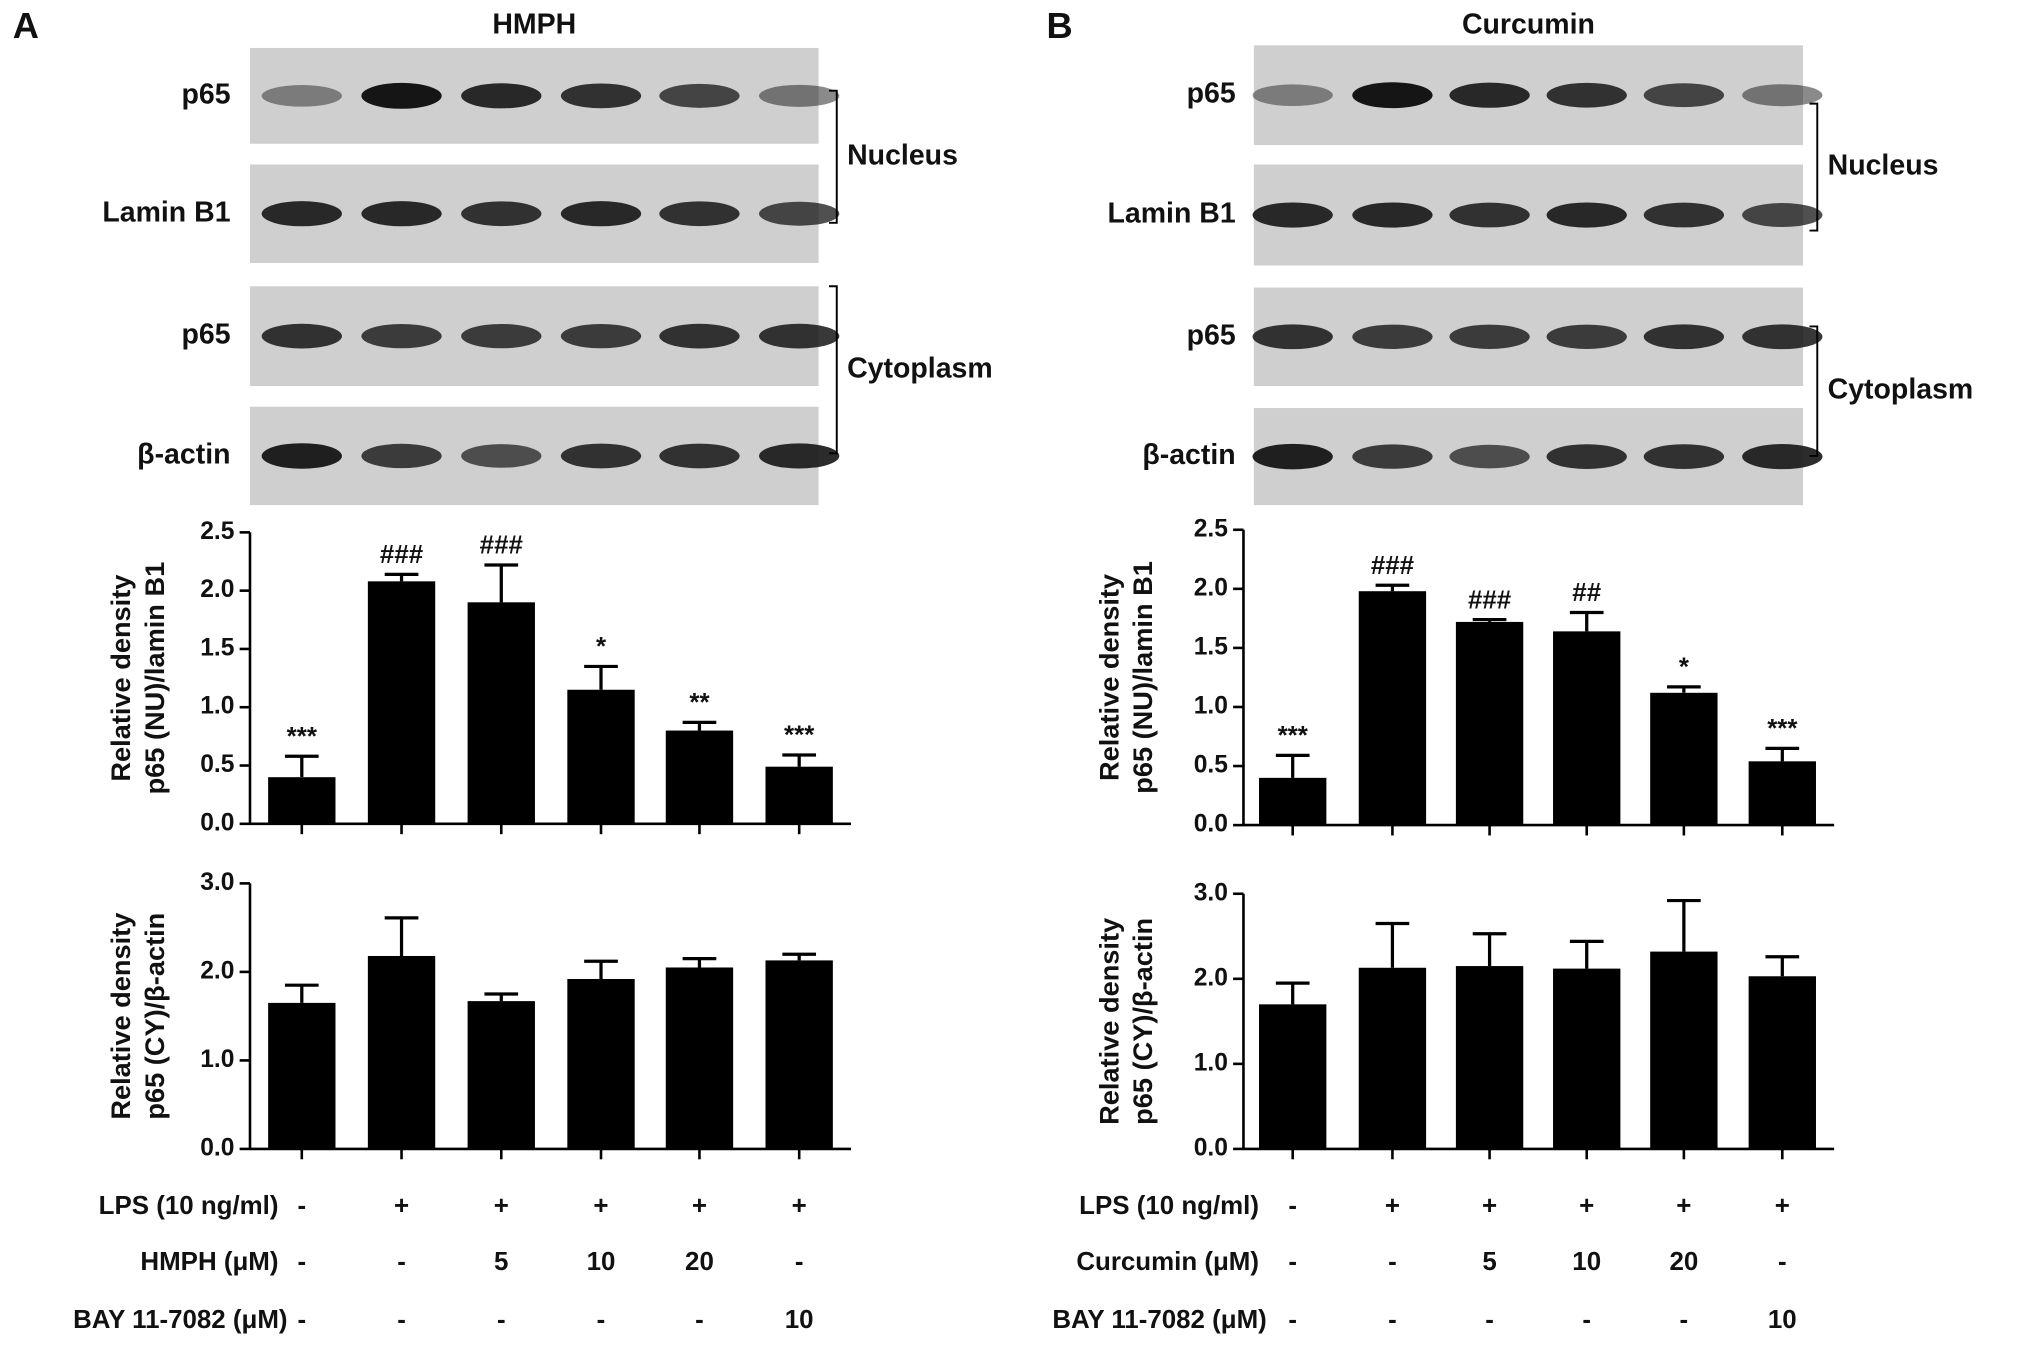 The height and width of the screenshot is (1351, 2031). What do you see at coordinates (699, 703) in the screenshot?
I see `significance-label: **` at bounding box center [699, 703].